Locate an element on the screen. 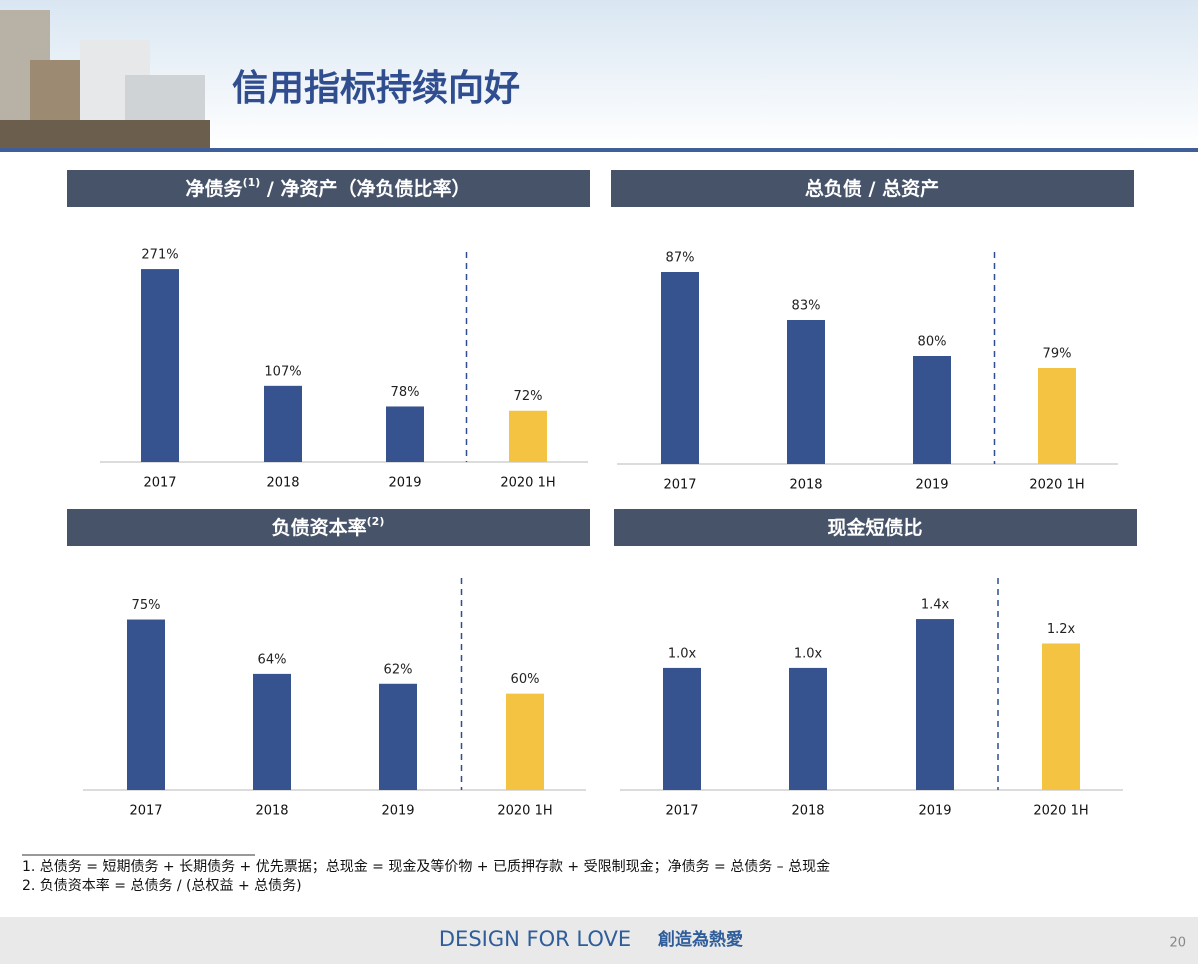 The width and height of the screenshot is (1198, 964). value-label: 62% is located at coordinates (398, 669).